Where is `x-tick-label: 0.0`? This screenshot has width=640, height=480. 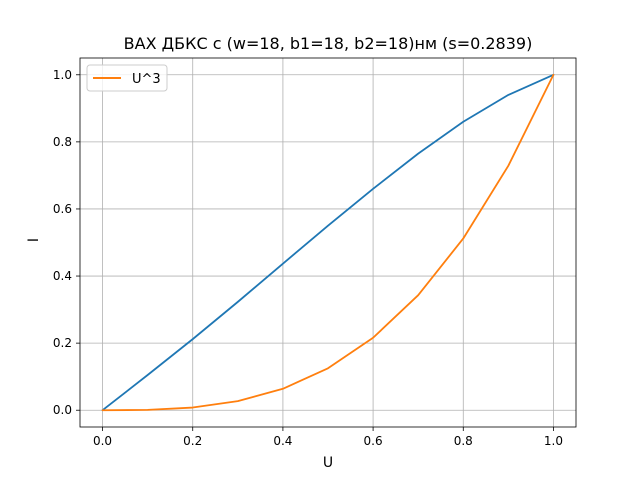
x-tick-label: 0.0 is located at coordinates (102, 441).